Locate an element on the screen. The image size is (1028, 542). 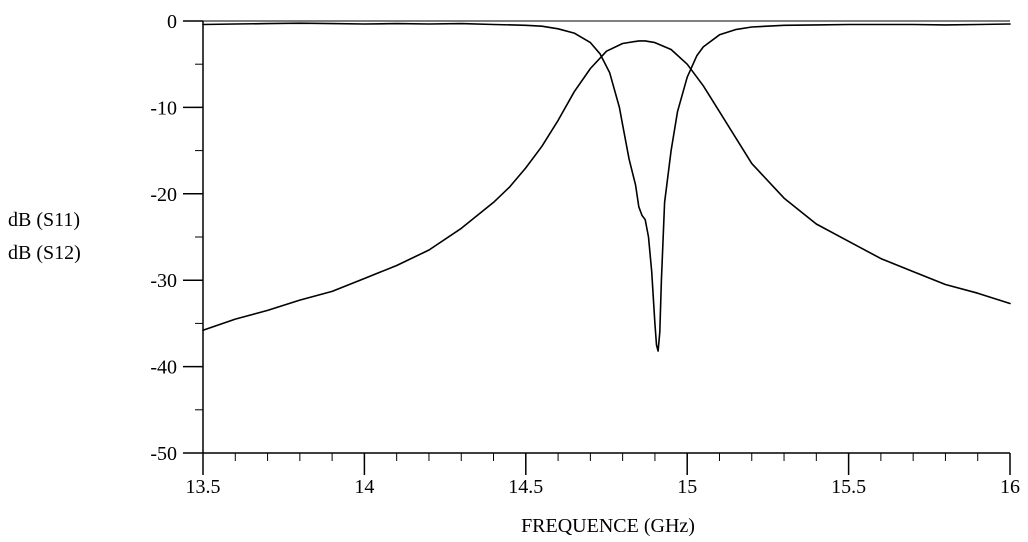
y-tick-label: -30 is located at coordinates (163, 281).